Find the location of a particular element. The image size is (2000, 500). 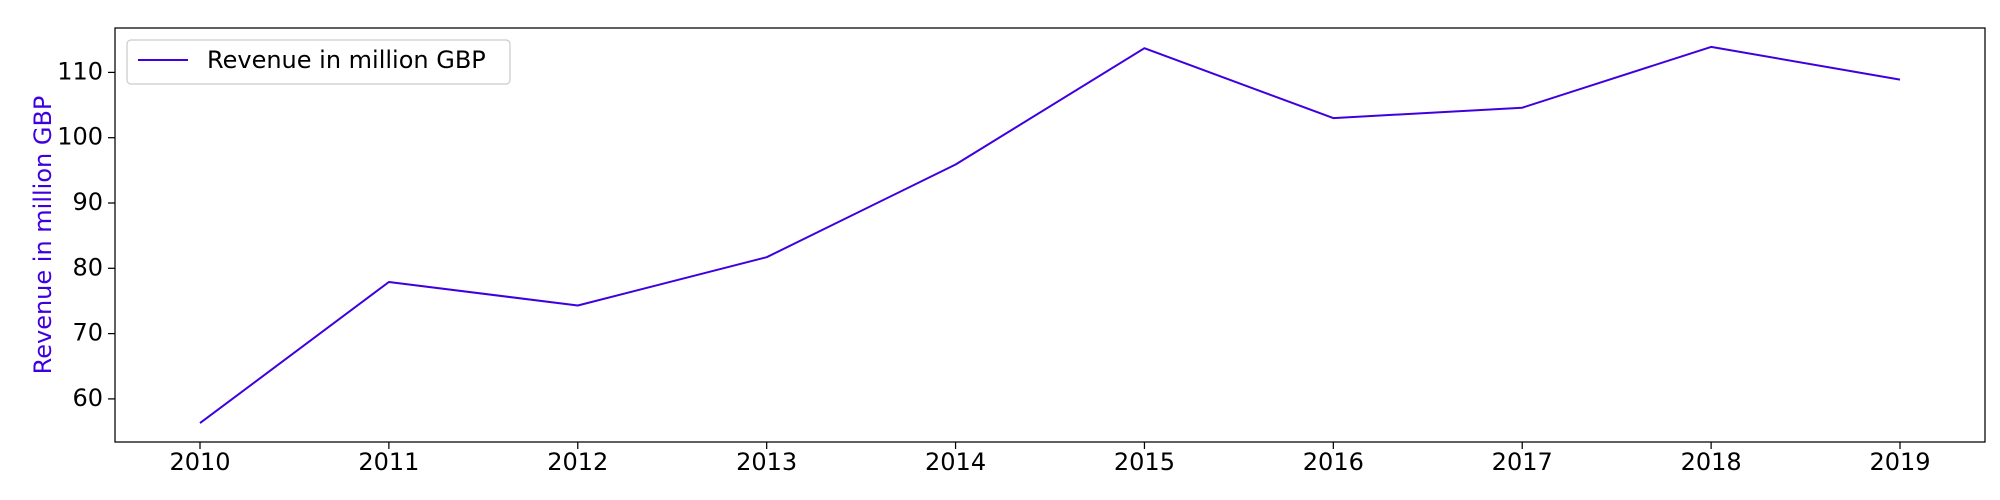

x-tick-label: 2019 is located at coordinates (1899, 462).